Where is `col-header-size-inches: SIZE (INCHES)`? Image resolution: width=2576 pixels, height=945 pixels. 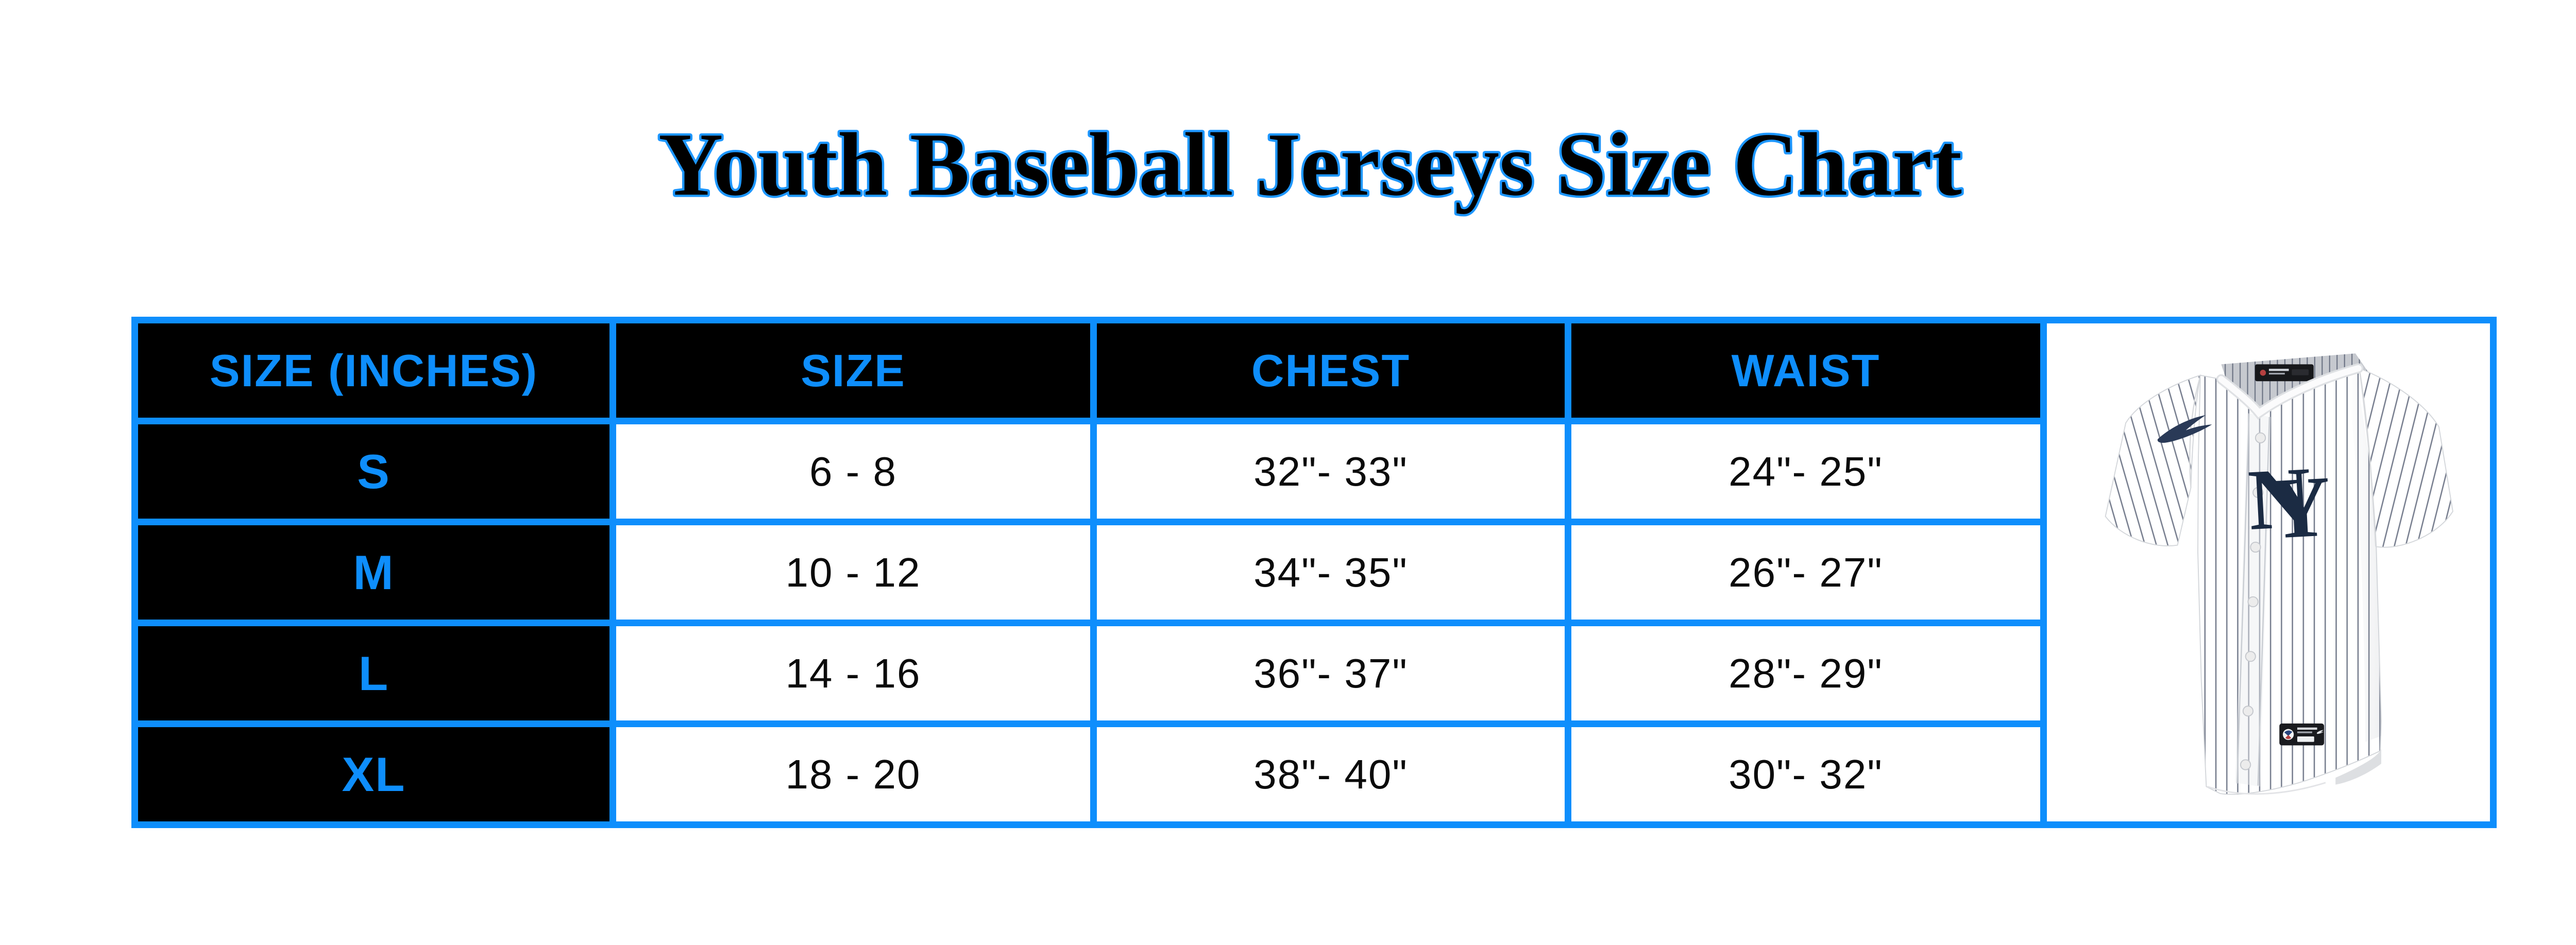 col-header-size-inches: SIZE (INCHES) is located at coordinates (373, 371).